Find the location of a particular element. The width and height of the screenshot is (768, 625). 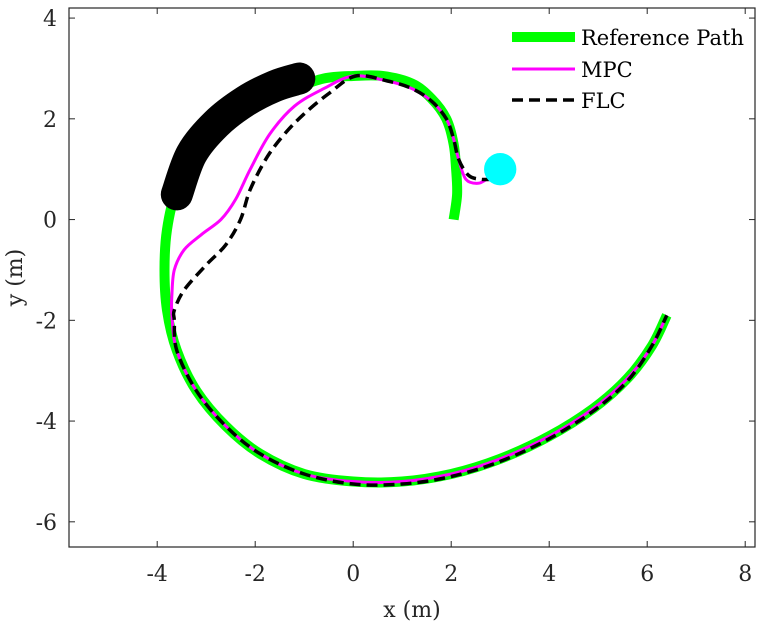

legend-label-flc: FLC is located at coordinates (603, 101).